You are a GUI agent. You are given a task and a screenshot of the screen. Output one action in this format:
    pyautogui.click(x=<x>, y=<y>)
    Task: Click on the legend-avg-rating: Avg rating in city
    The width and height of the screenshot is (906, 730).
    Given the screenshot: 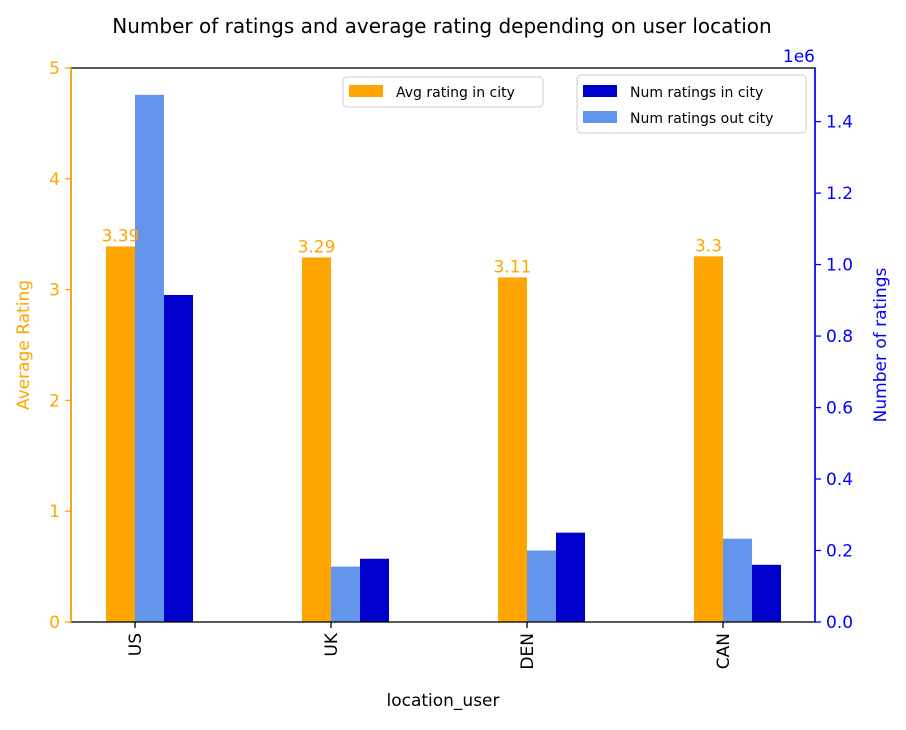 What is the action you would take?
    pyautogui.click(x=443, y=92)
    